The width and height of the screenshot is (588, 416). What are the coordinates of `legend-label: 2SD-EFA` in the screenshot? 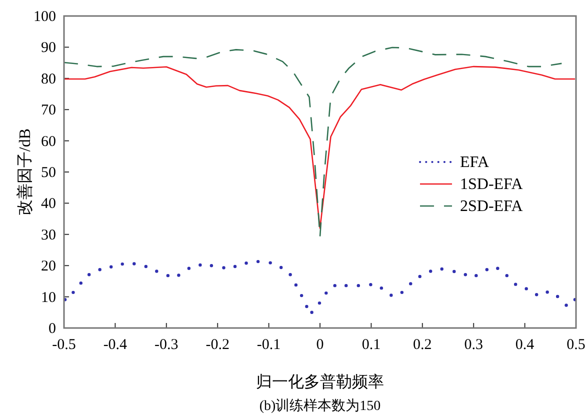 It's located at (492, 206).